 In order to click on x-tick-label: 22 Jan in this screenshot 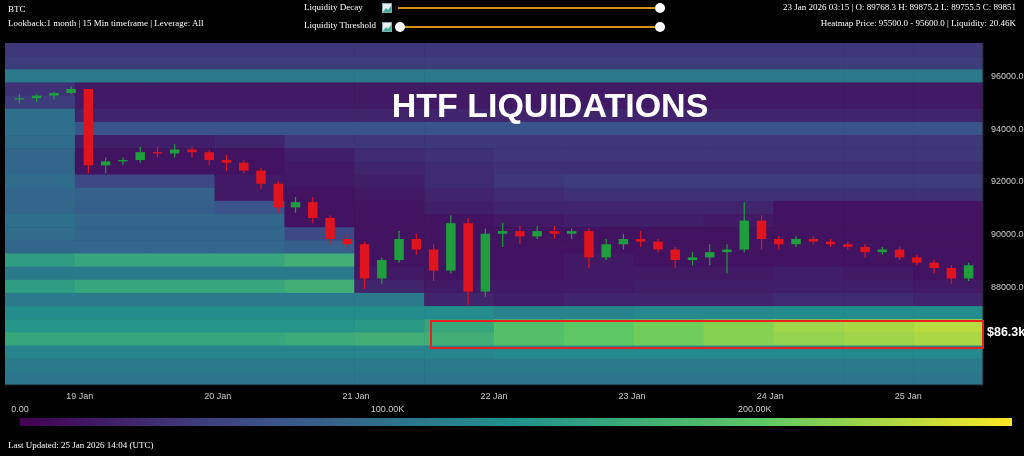, I will do `click(494, 396)`.